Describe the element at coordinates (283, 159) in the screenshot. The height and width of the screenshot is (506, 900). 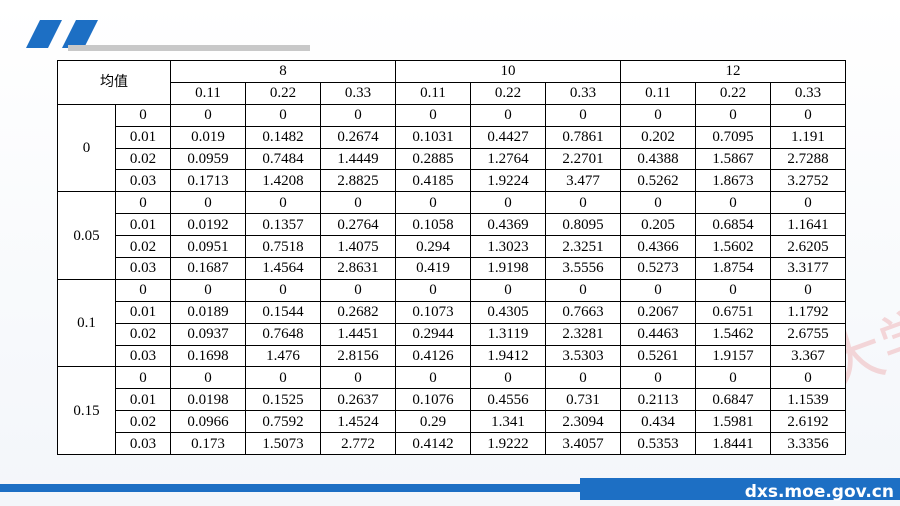
I see `table-cell: 0.7484` at that location.